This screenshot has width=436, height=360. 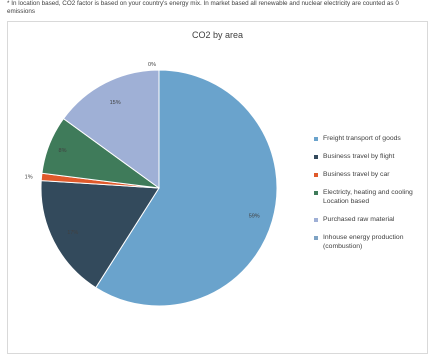 What do you see at coordinates (63, 151) in the screenshot?
I see `data-label-electricty-heating-and-cooling-location-based: 8%` at bounding box center [63, 151].